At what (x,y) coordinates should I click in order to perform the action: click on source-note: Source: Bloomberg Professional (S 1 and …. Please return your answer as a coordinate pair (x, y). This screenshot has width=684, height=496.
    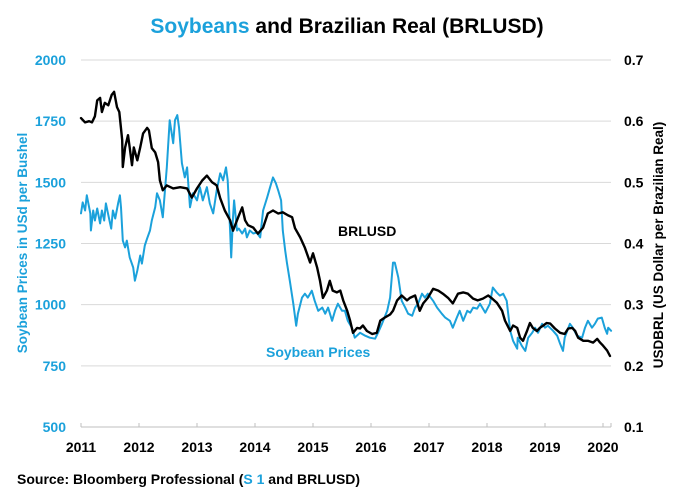
    Looking at the image, I should click on (188, 479).